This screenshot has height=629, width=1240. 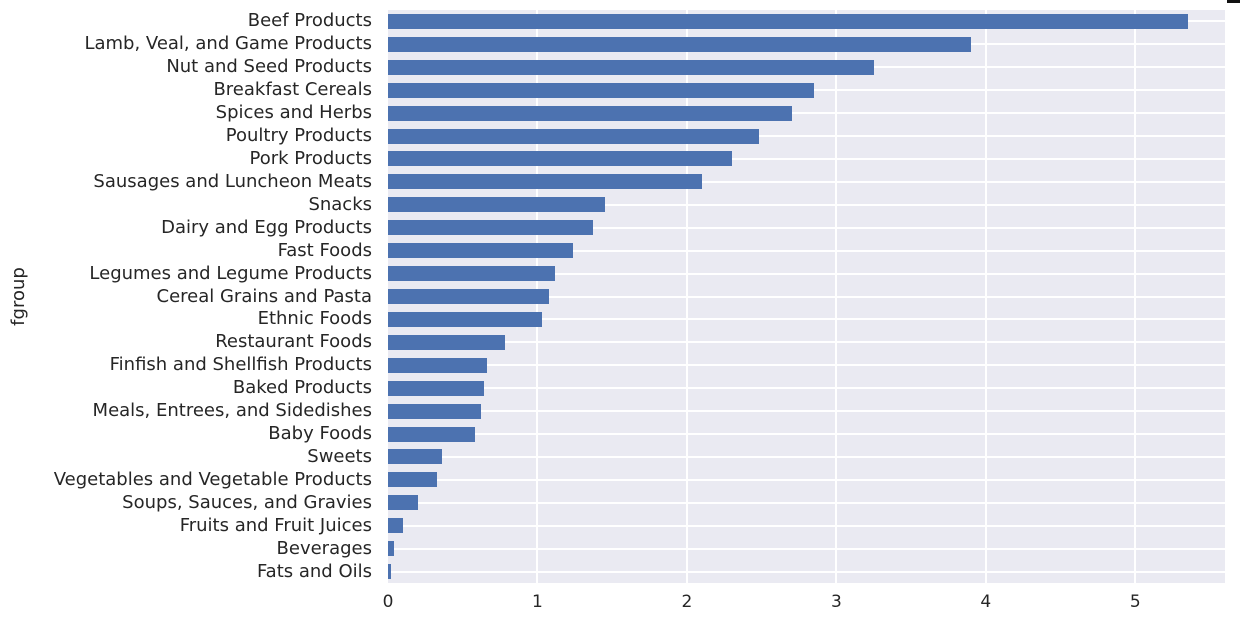 I want to click on bar-sausages-and-luncheon-meats, so click(x=545, y=182).